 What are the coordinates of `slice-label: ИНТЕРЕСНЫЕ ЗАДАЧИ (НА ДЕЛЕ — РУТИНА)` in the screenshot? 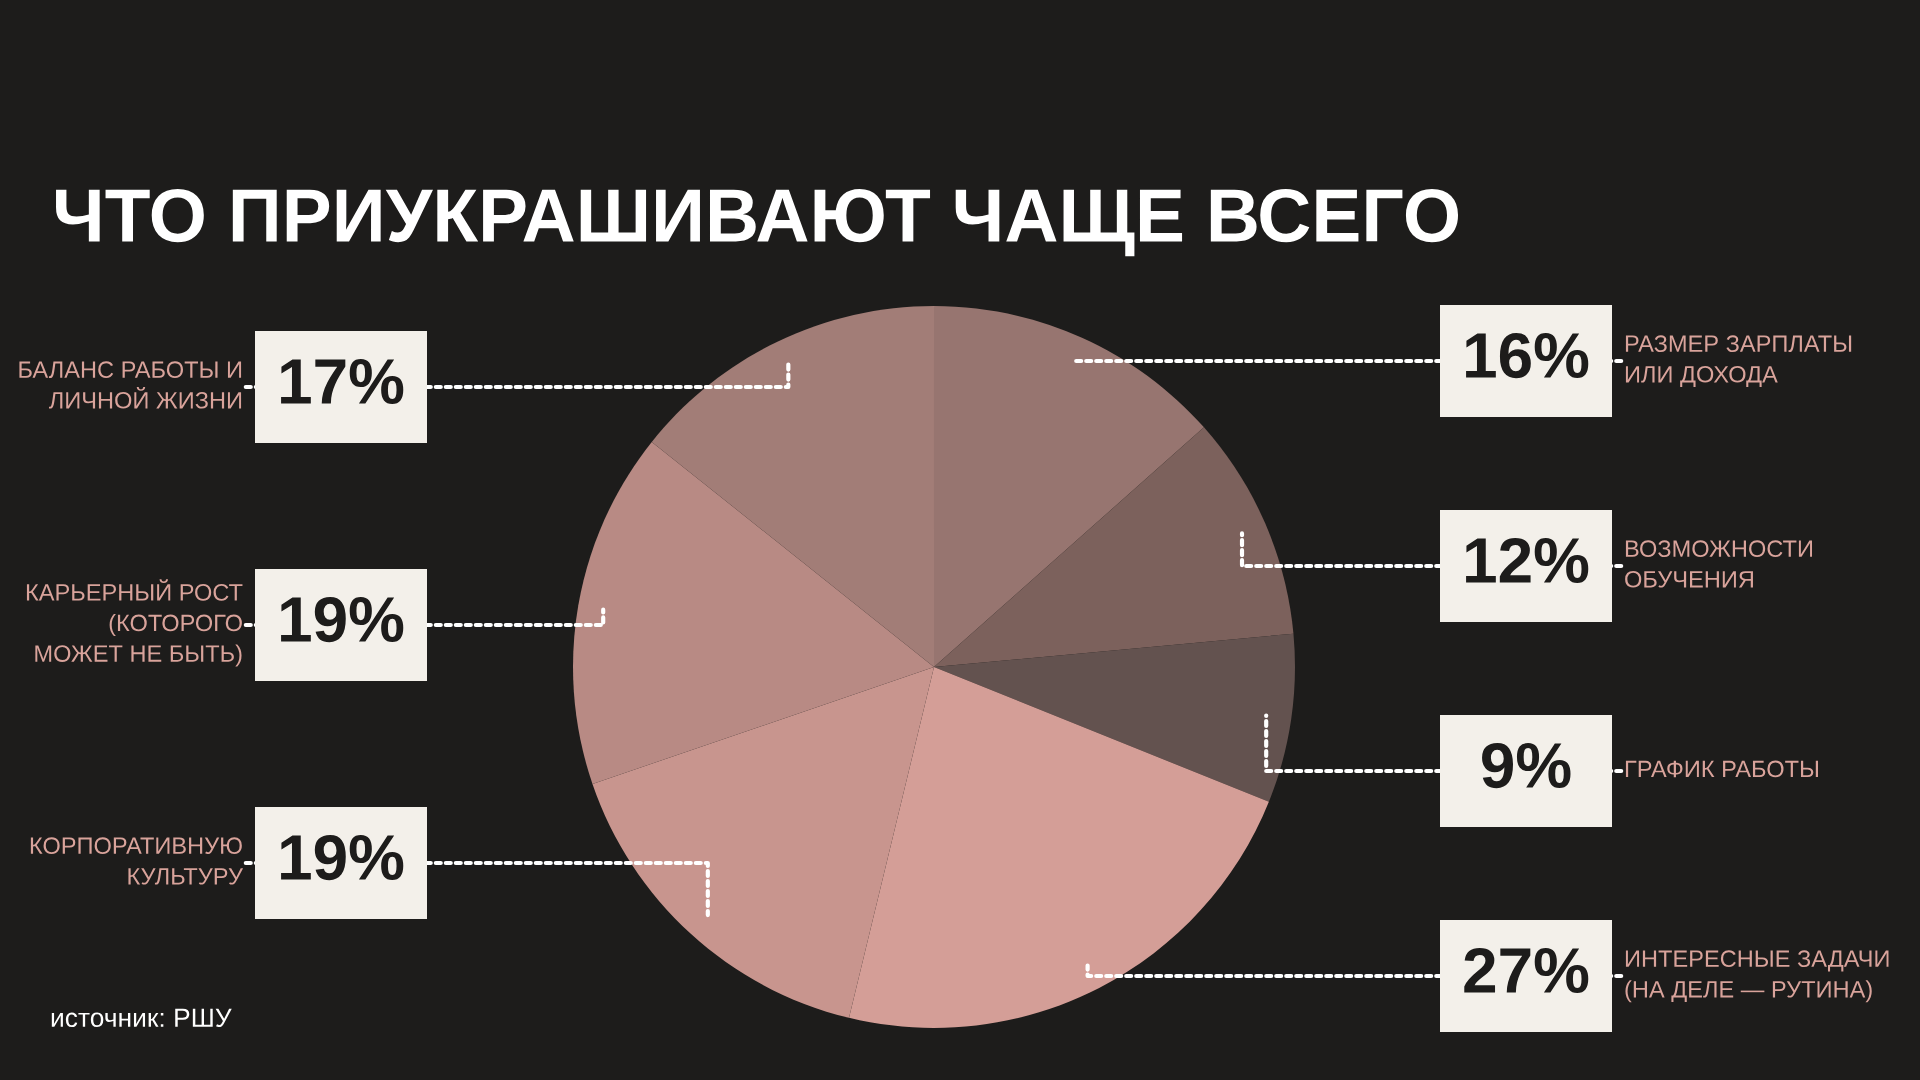 It's located at (1757, 976).